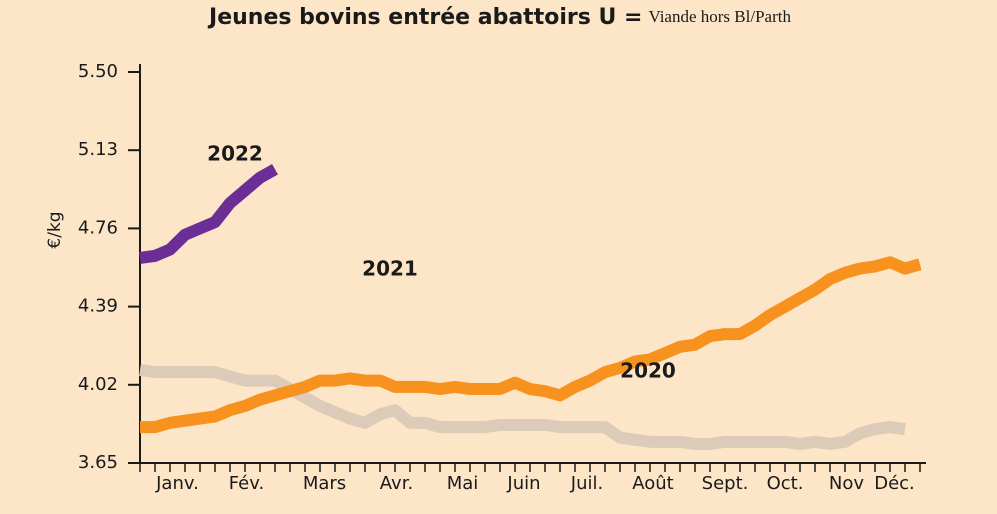 The image size is (997, 514). I want to click on y-tick-label: 4.39, so click(98, 306).